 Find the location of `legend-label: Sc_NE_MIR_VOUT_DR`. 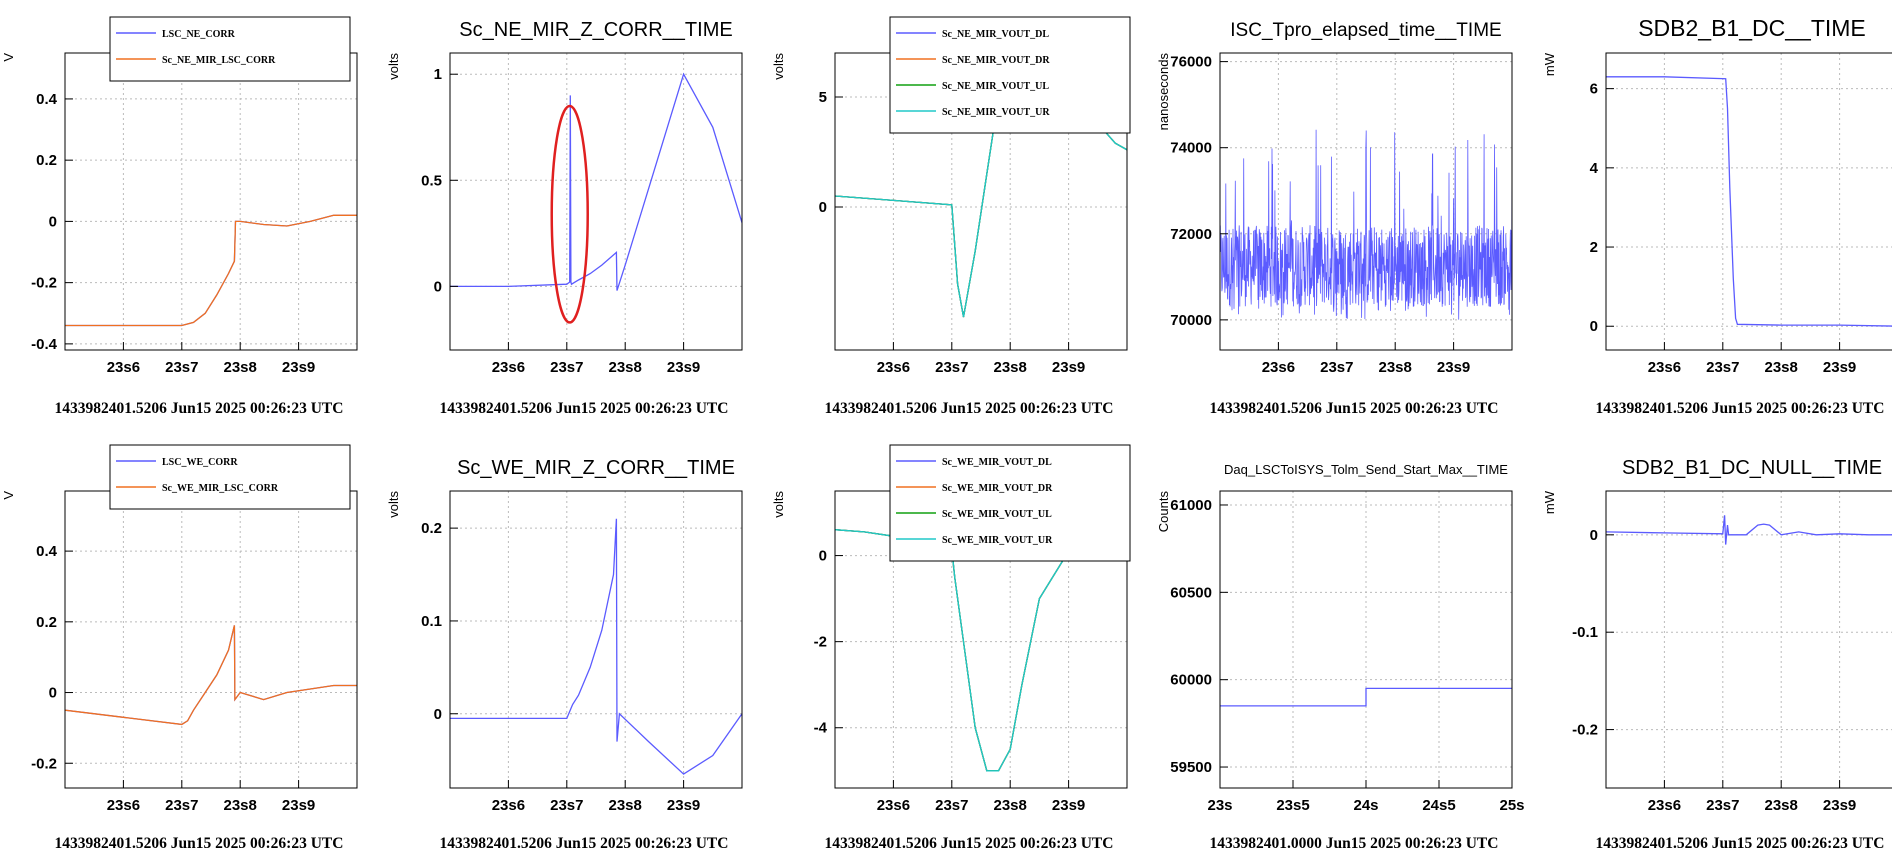

legend-label: Sc_NE_MIR_VOUT_DR is located at coordinates (996, 60).